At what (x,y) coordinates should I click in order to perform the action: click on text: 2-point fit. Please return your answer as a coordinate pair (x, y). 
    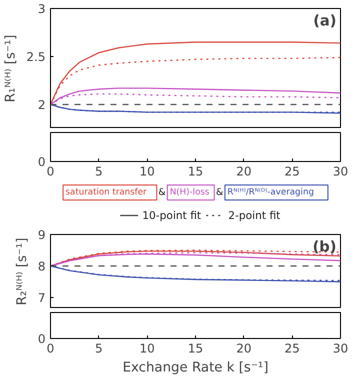
    Looking at the image, I should click on (254, 215).